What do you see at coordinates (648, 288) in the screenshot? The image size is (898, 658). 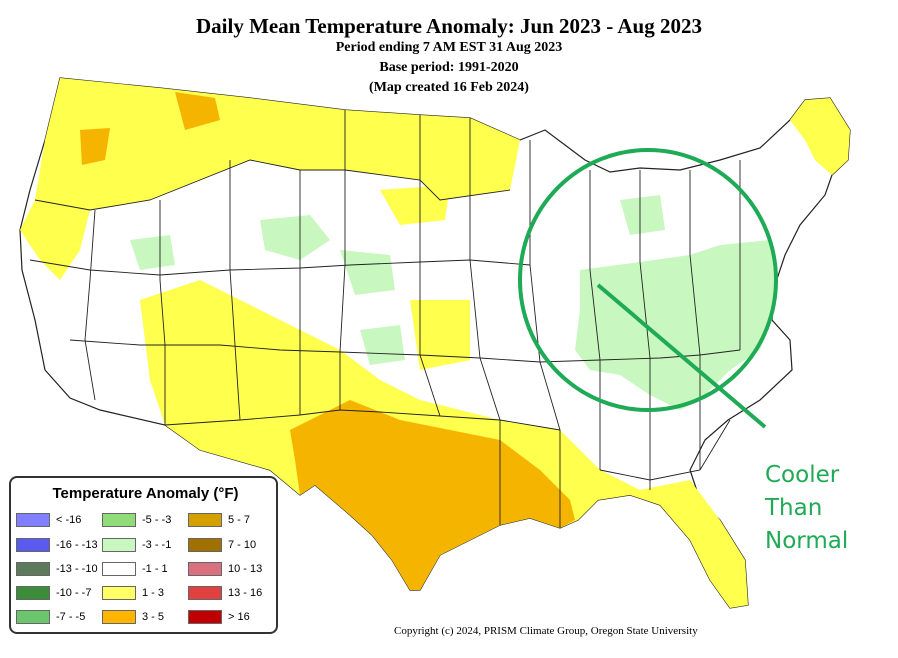 I see `cooler-region-highlight` at bounding box center [648, 288].